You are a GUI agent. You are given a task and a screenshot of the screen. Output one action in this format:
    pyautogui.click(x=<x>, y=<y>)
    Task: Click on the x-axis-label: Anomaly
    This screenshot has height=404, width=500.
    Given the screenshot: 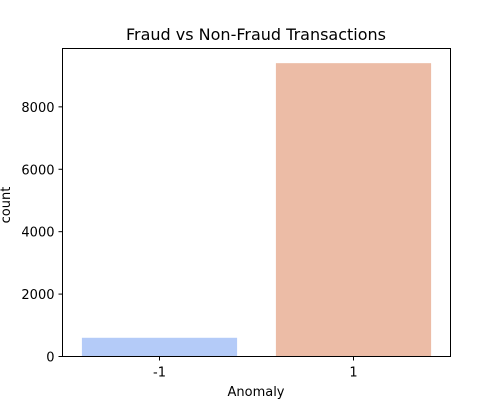 What is the action you would take?
    pyautogui.click(x=255, y=392)
    